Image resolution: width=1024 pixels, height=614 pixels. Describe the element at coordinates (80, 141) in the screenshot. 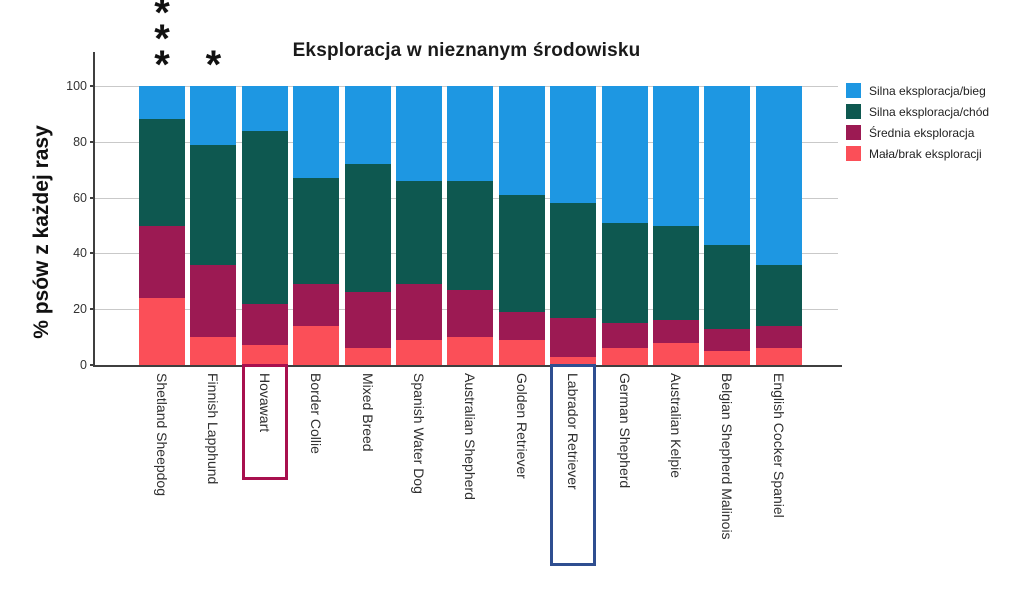

I see `y-tick-label: 80` at that location.